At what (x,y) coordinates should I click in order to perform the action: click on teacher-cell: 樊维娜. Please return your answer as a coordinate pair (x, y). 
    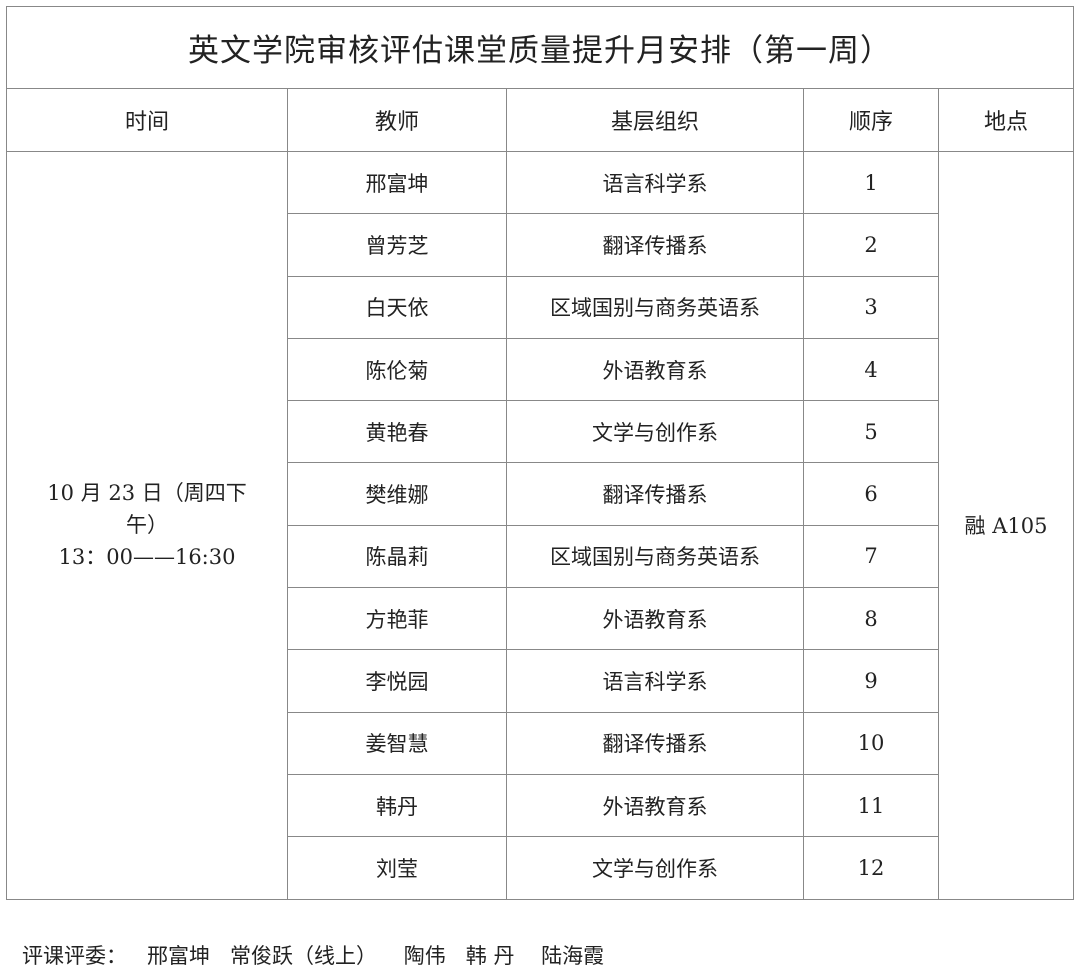
    Looking at the image, I should click on (397, 494).